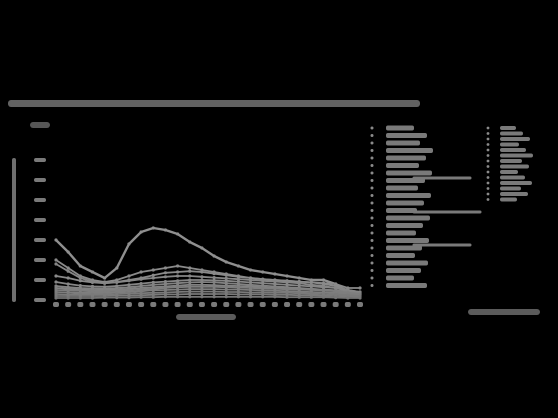 This screenshot has width=558, height=418. What do you see at coordinates (426, 206) in the screenshot?
I see `legend-left` at bounding box center [426, 206].